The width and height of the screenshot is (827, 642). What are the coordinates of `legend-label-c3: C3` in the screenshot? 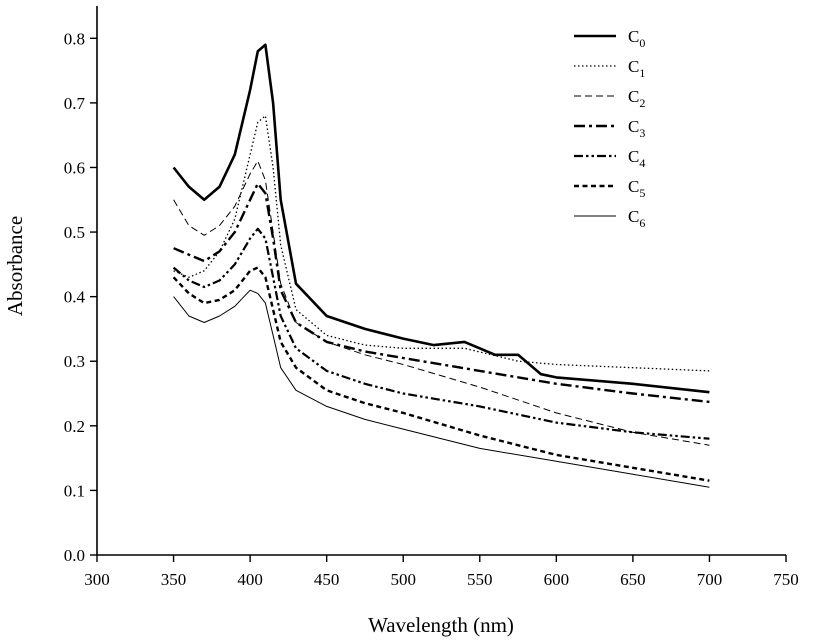 It's located at (636, 128).